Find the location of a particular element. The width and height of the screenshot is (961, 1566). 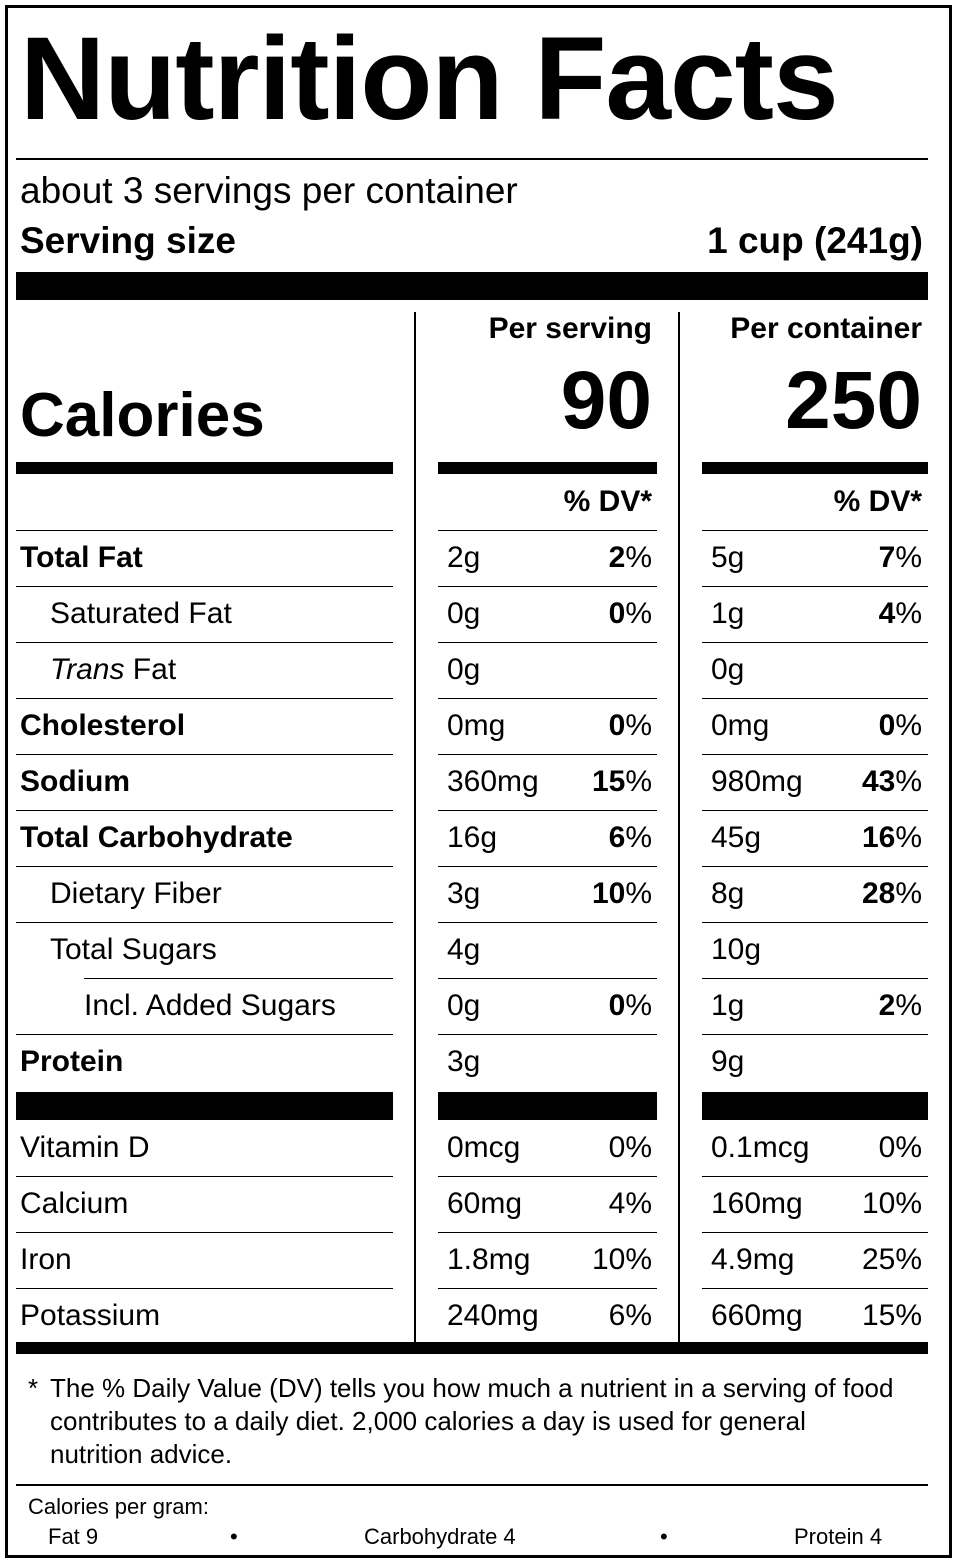

container-dv-value: 4 is located at coordinates (887, 613).